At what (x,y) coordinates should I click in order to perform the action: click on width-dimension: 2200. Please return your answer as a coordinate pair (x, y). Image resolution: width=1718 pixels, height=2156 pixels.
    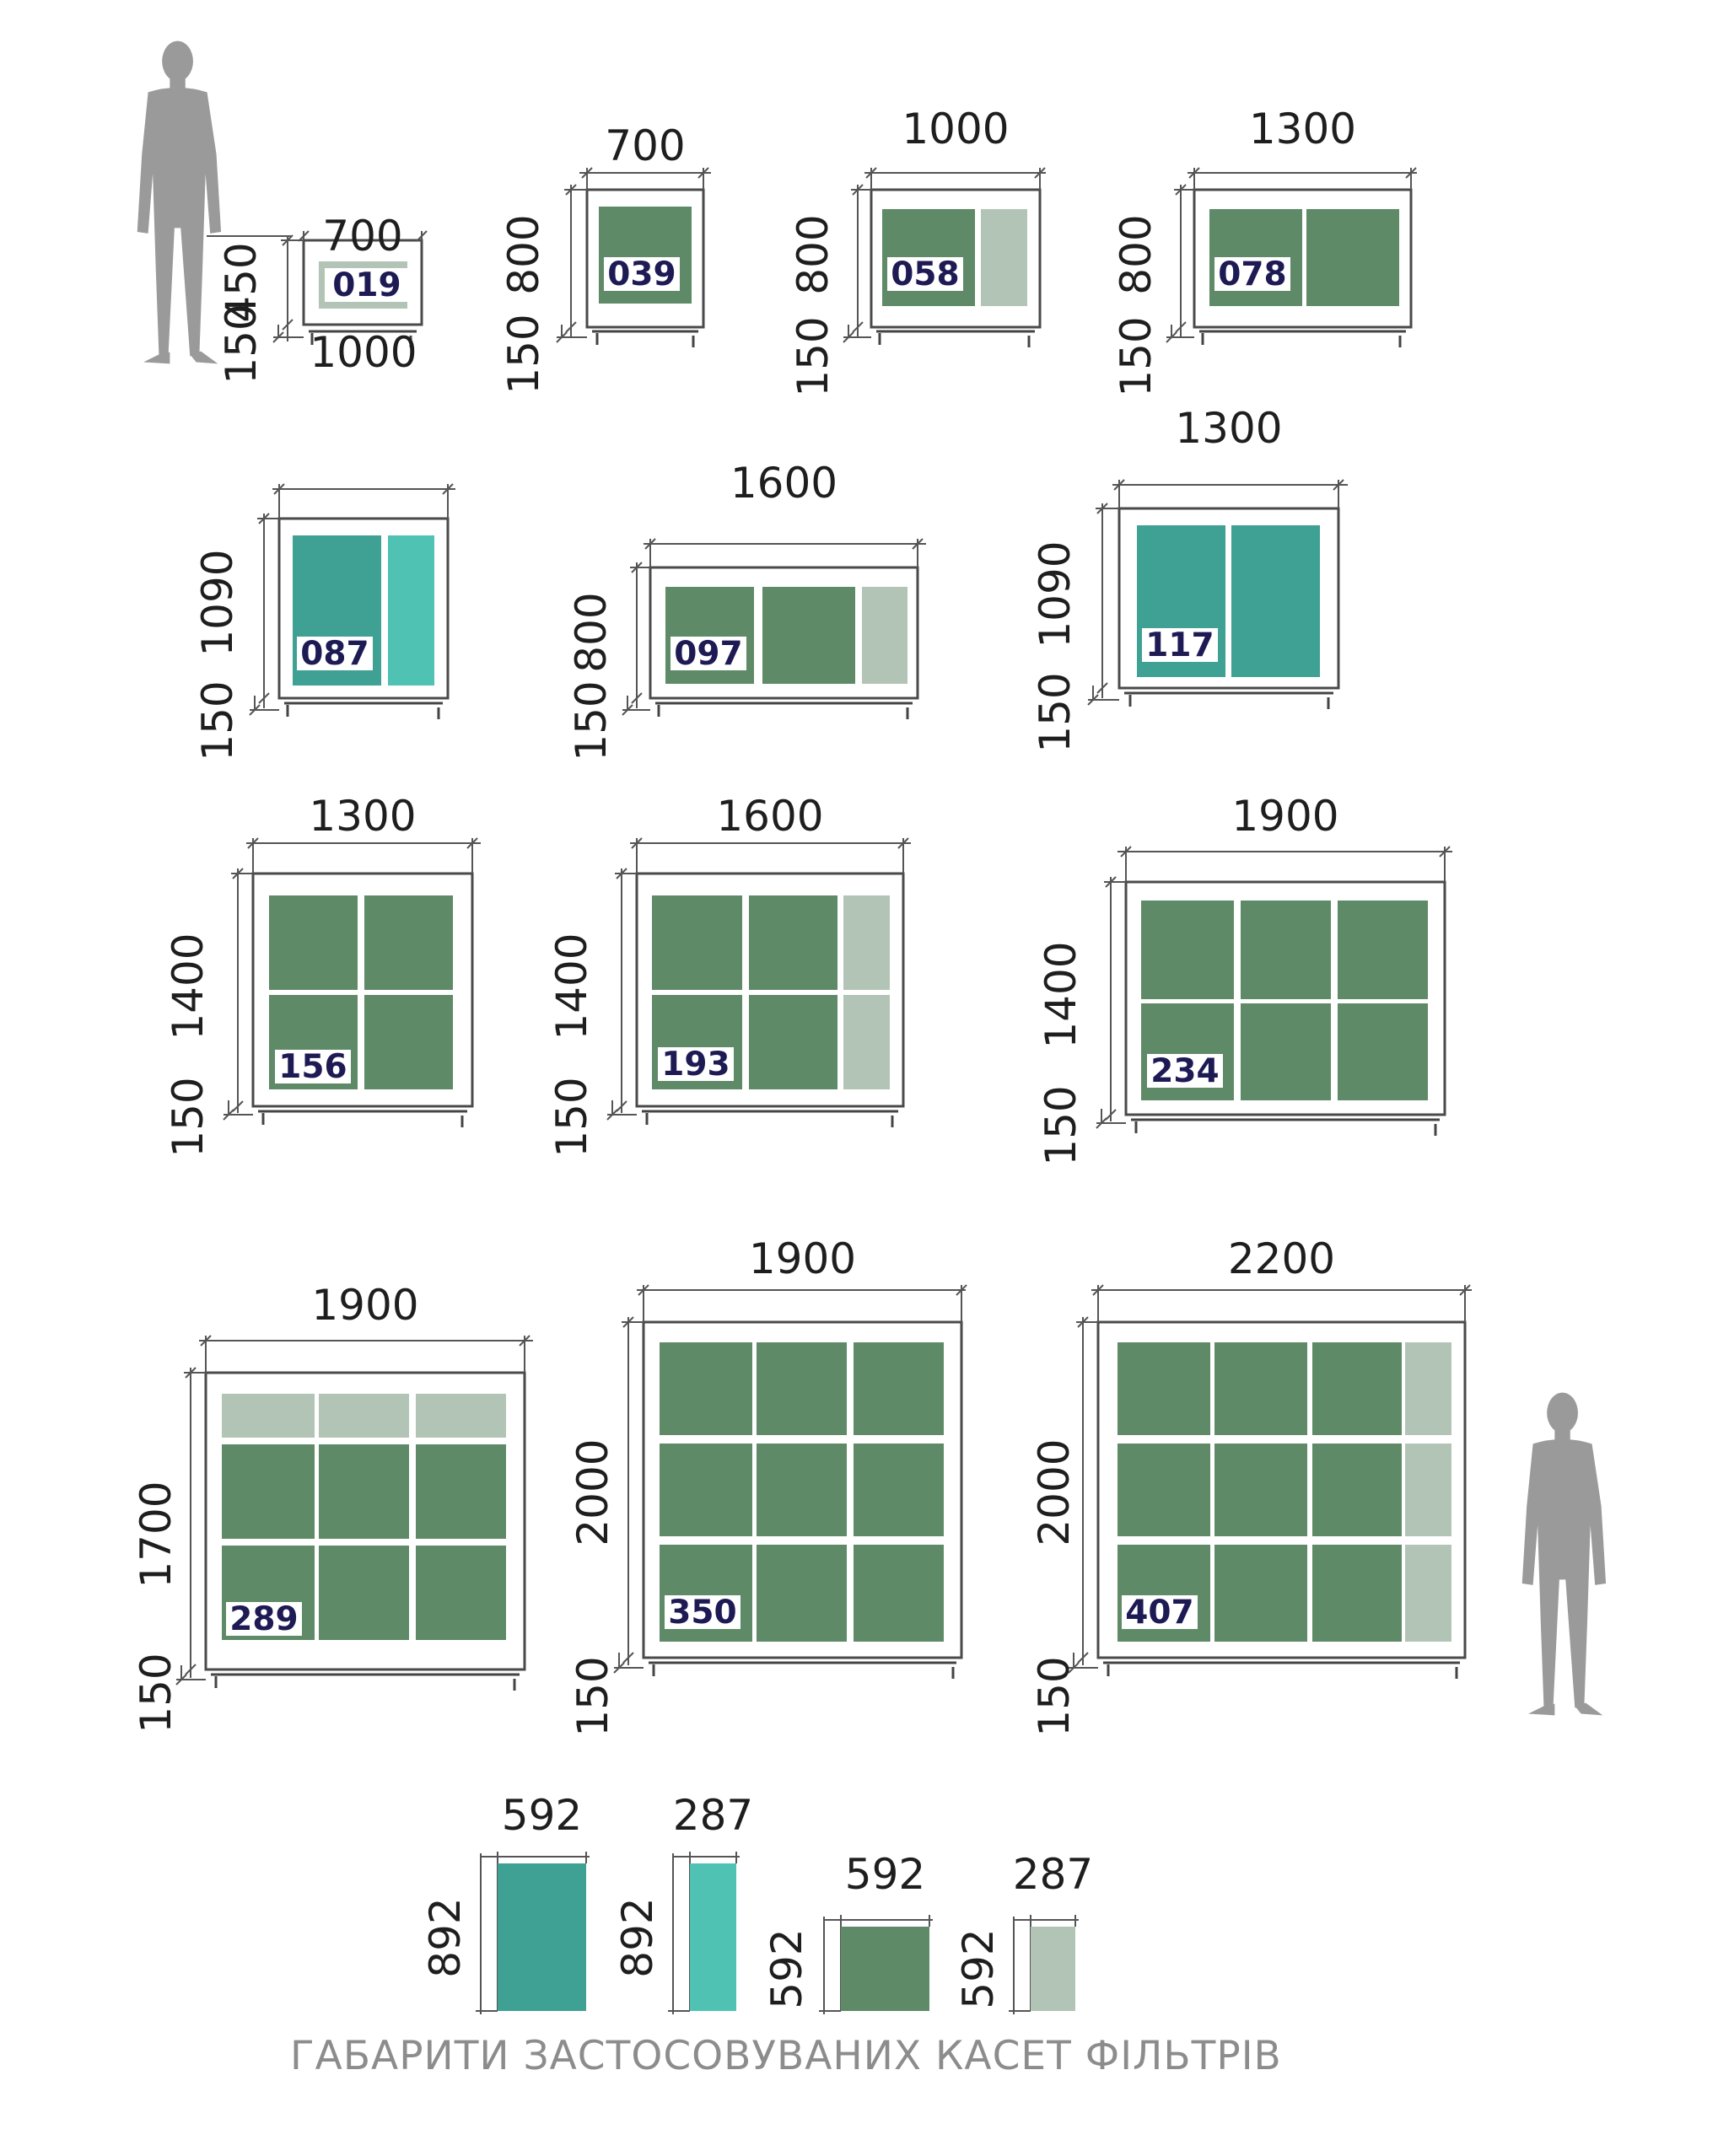
    Looking at the image, I should click on (1281, 1258).